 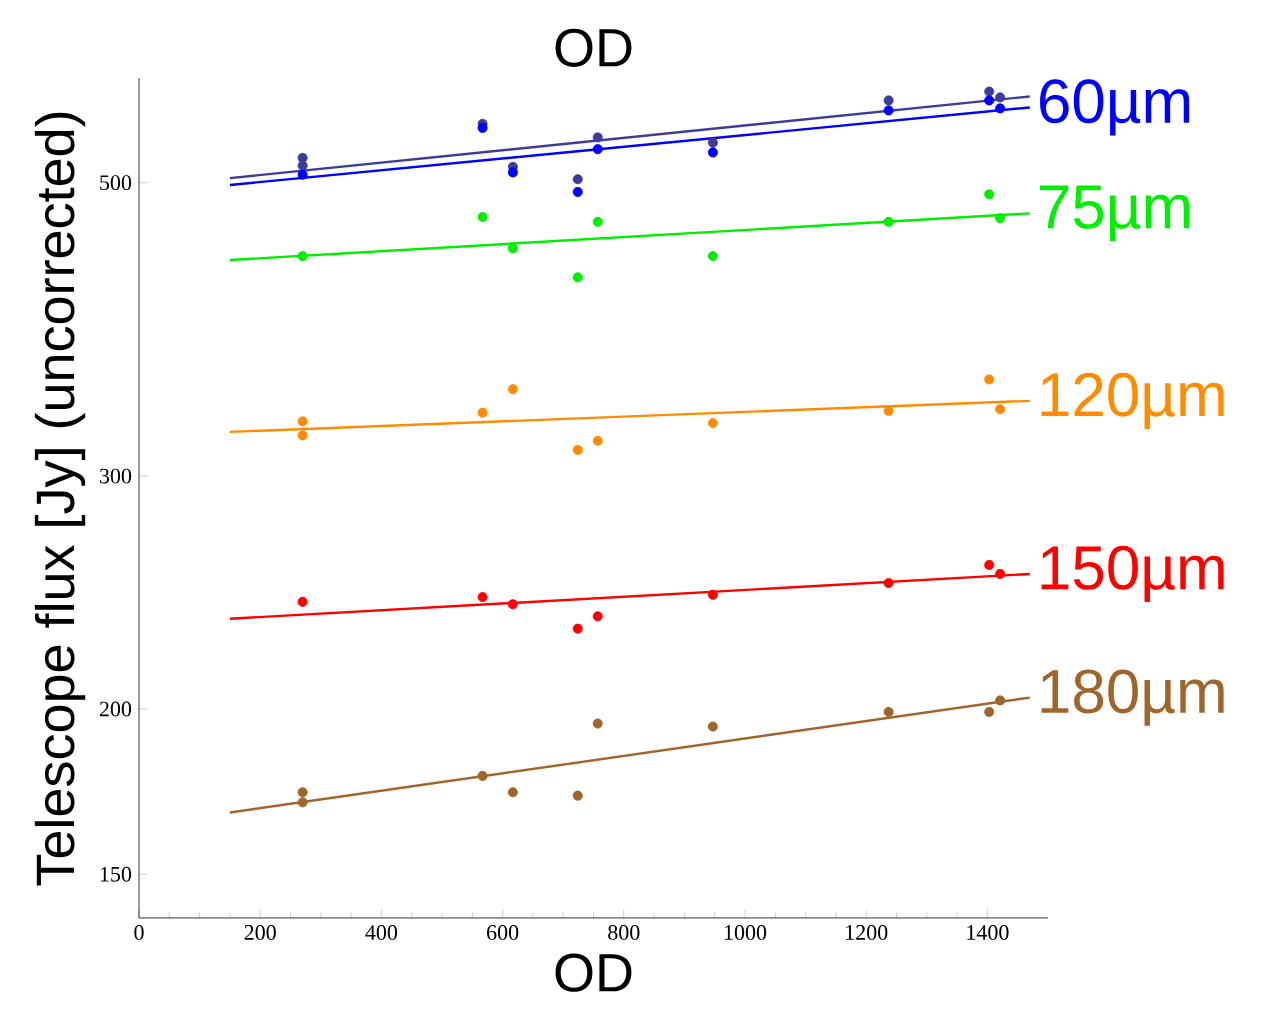 What do you see at coordinates (116, 874) in the screenshot?
I see `y-tick-label: 150` at bounding box center [116, 874].